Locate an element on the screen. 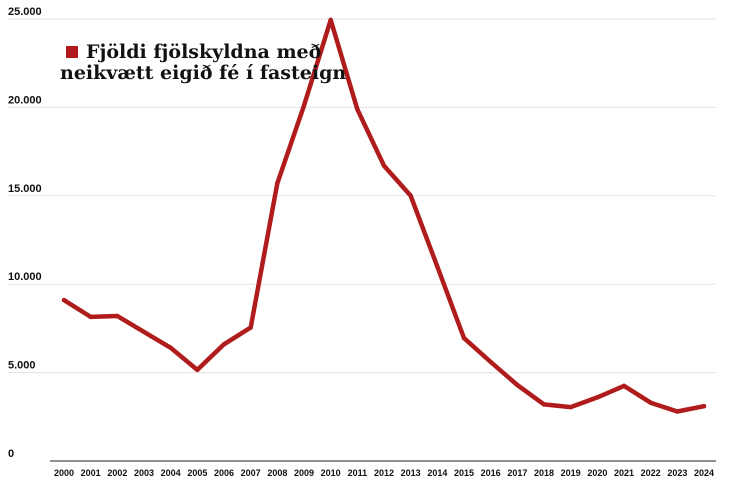 The height and width of the screenshot is (487, 730). x-tick-label: 2003 is located at coordinates (144, 473).